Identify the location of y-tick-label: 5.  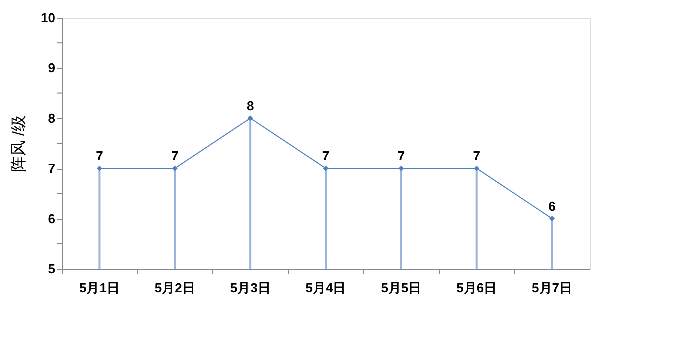
(52, 269).